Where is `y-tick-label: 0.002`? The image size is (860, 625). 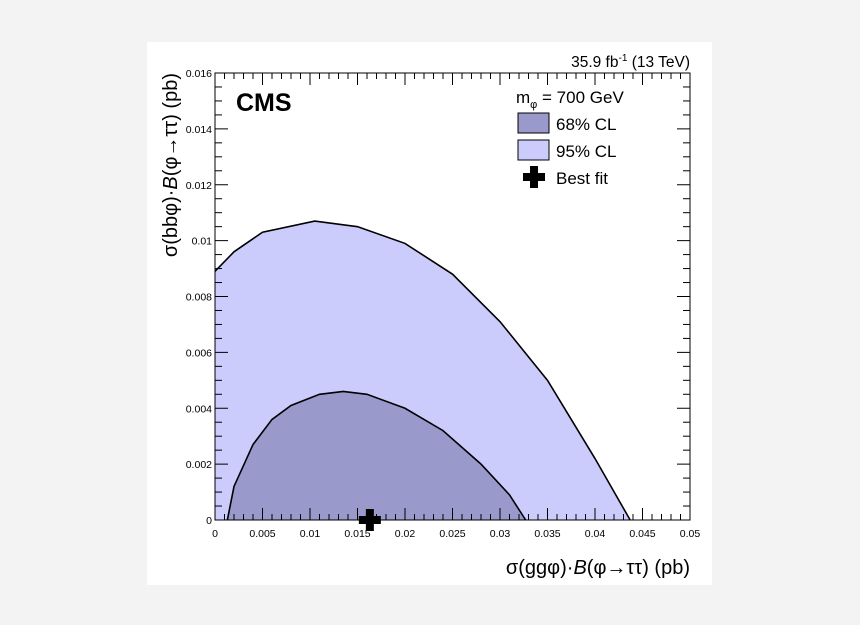 y-tick-label: 0.002 is located at coordinates (199, 465).